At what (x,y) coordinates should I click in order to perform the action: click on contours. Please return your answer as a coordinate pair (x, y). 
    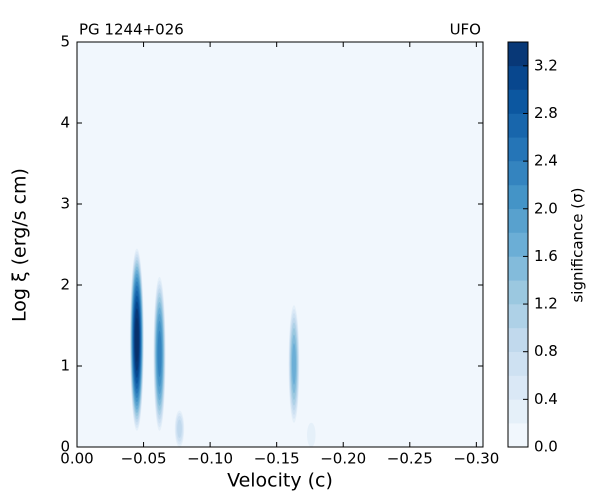
    Looking at the image, I should click on (222, 347).